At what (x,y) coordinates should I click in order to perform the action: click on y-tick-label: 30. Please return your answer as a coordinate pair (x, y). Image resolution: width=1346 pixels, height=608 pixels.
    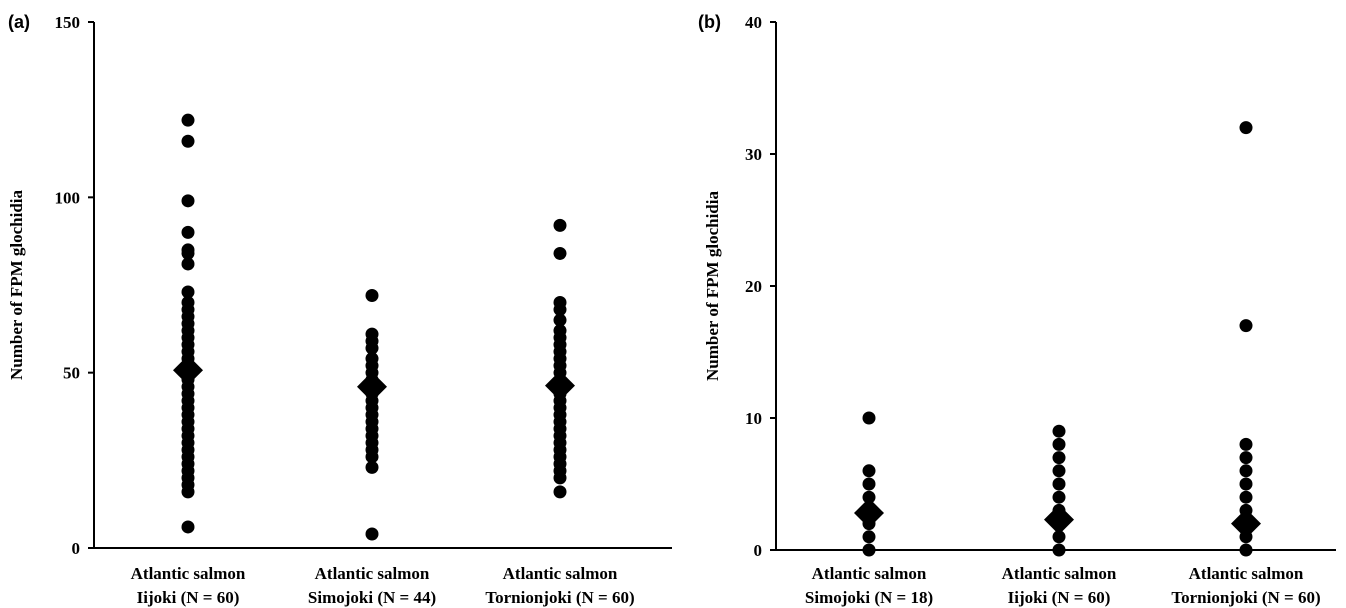
    Looking at the image, I should click on (753, 154).